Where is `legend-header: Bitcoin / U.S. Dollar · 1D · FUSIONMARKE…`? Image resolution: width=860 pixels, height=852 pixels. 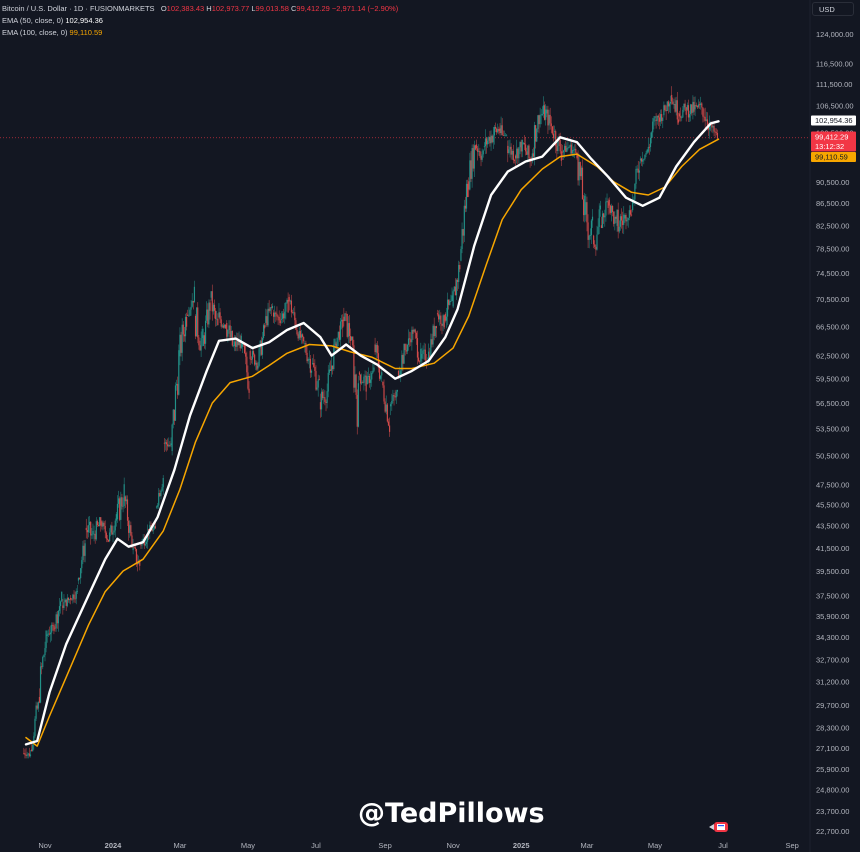 legend-header: Bitcoin / U.S. Dollar · 1D · FUSIONMARKE… is located at coordinates (200, 21).